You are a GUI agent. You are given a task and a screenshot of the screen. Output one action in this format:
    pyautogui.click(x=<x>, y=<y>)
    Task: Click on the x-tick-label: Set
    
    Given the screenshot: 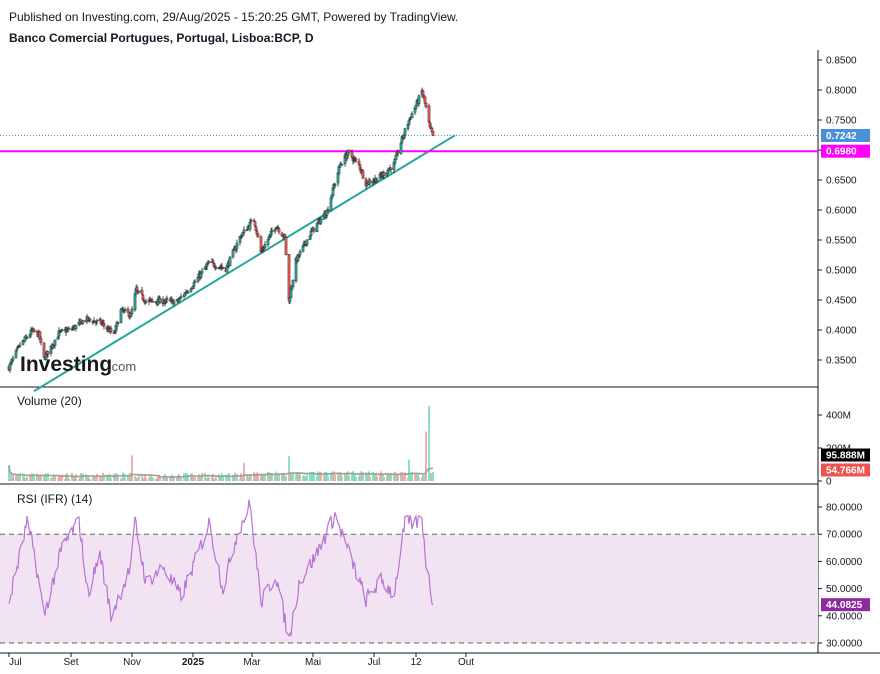 What is the action you would take?
    pyautogui.click(x=70, y=662)
    